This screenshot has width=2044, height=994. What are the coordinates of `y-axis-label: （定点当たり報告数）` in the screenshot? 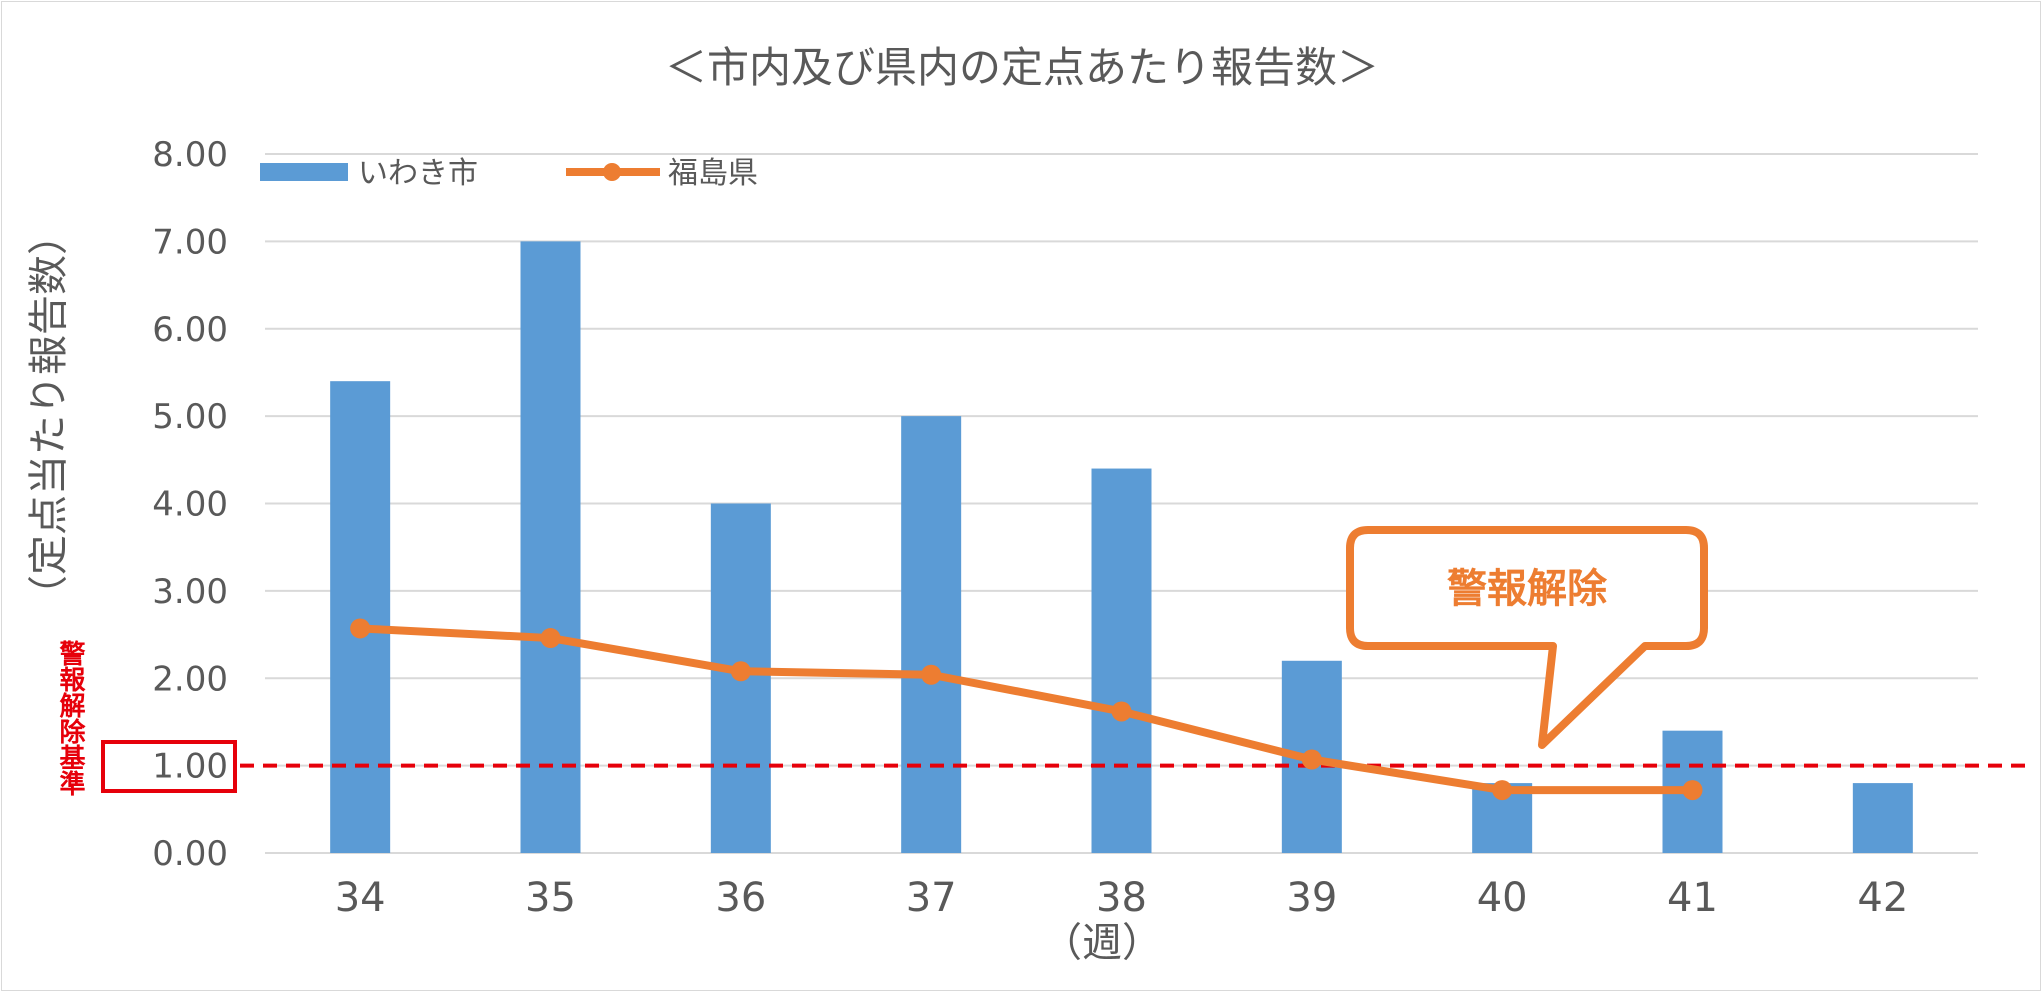 It's located at (49, 415).